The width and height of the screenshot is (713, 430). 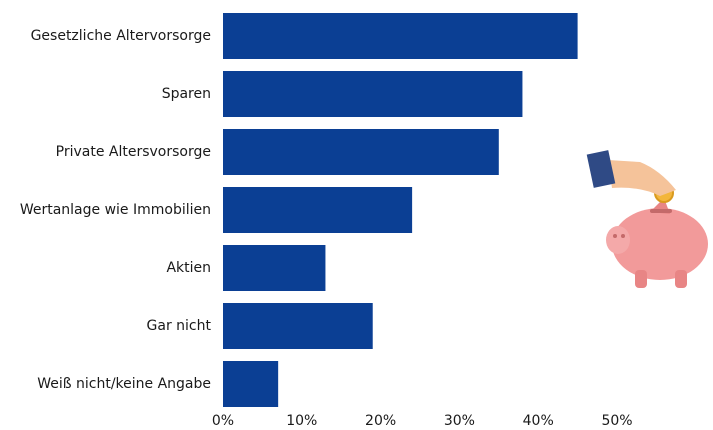 I want to click on x-tick-label: 40%, so click(x=538, y=421).